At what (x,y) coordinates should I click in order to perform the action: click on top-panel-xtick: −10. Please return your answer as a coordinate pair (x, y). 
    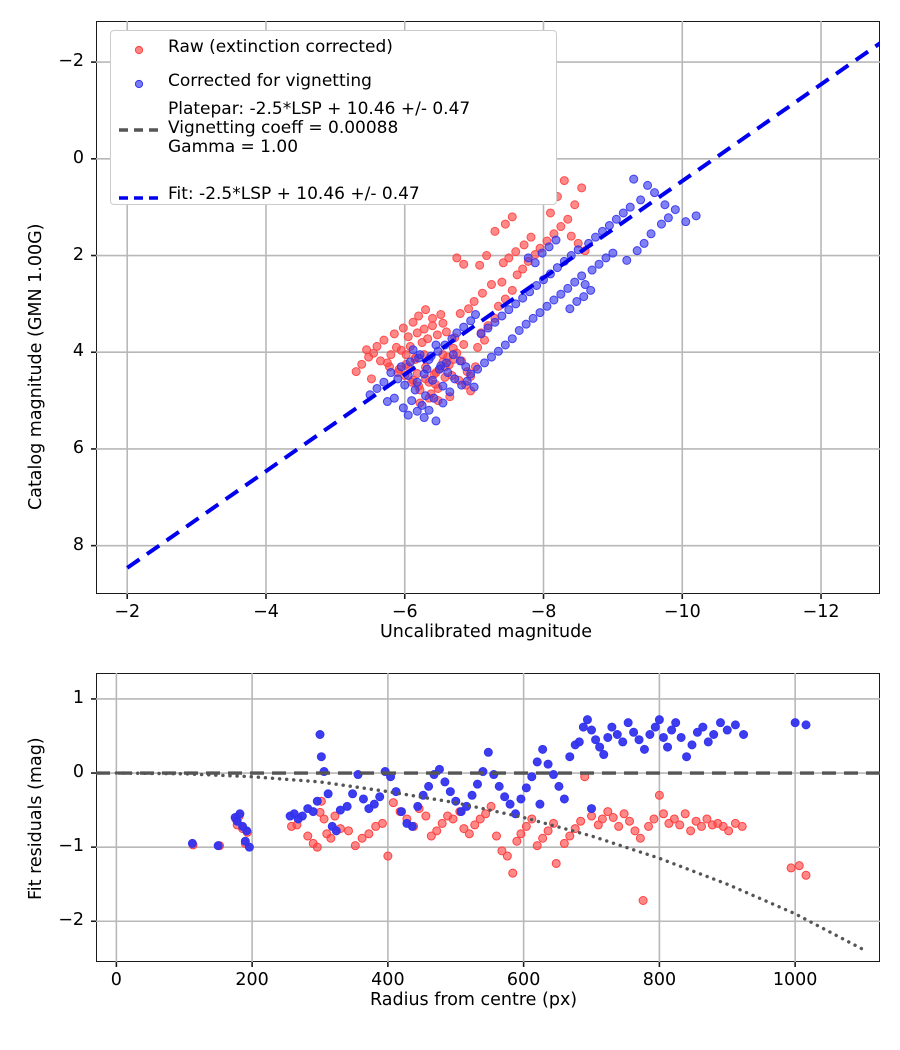
    Looking at the image, I should click on (682, 612).